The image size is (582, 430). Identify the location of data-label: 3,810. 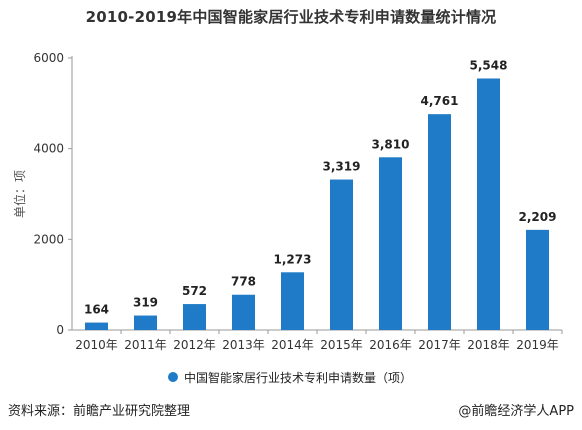
(391, 144).